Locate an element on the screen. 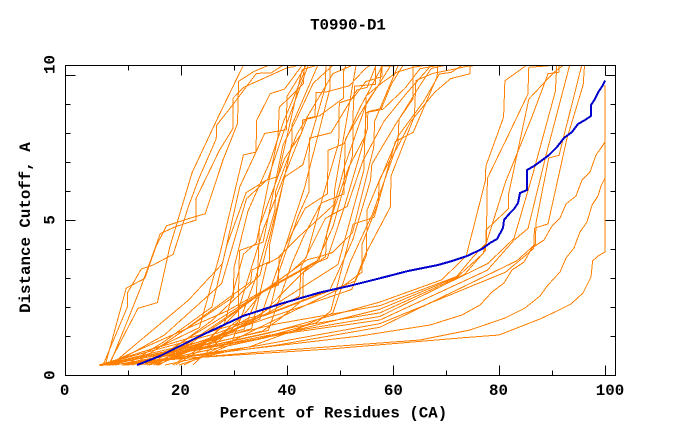 The image size is (680, 440). svg-text: Percent of Residues (CA) is located at coordinates (334, 414).